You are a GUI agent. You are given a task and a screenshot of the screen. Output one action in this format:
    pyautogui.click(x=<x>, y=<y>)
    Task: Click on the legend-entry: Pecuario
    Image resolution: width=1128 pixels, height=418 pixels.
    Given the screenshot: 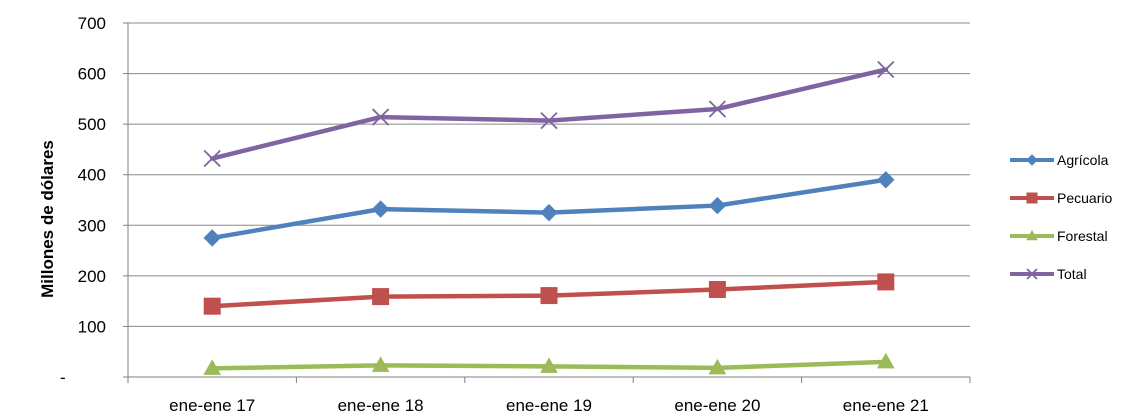 What is the action you would take?
    pyautogui.click(x=1061, y=198)
    